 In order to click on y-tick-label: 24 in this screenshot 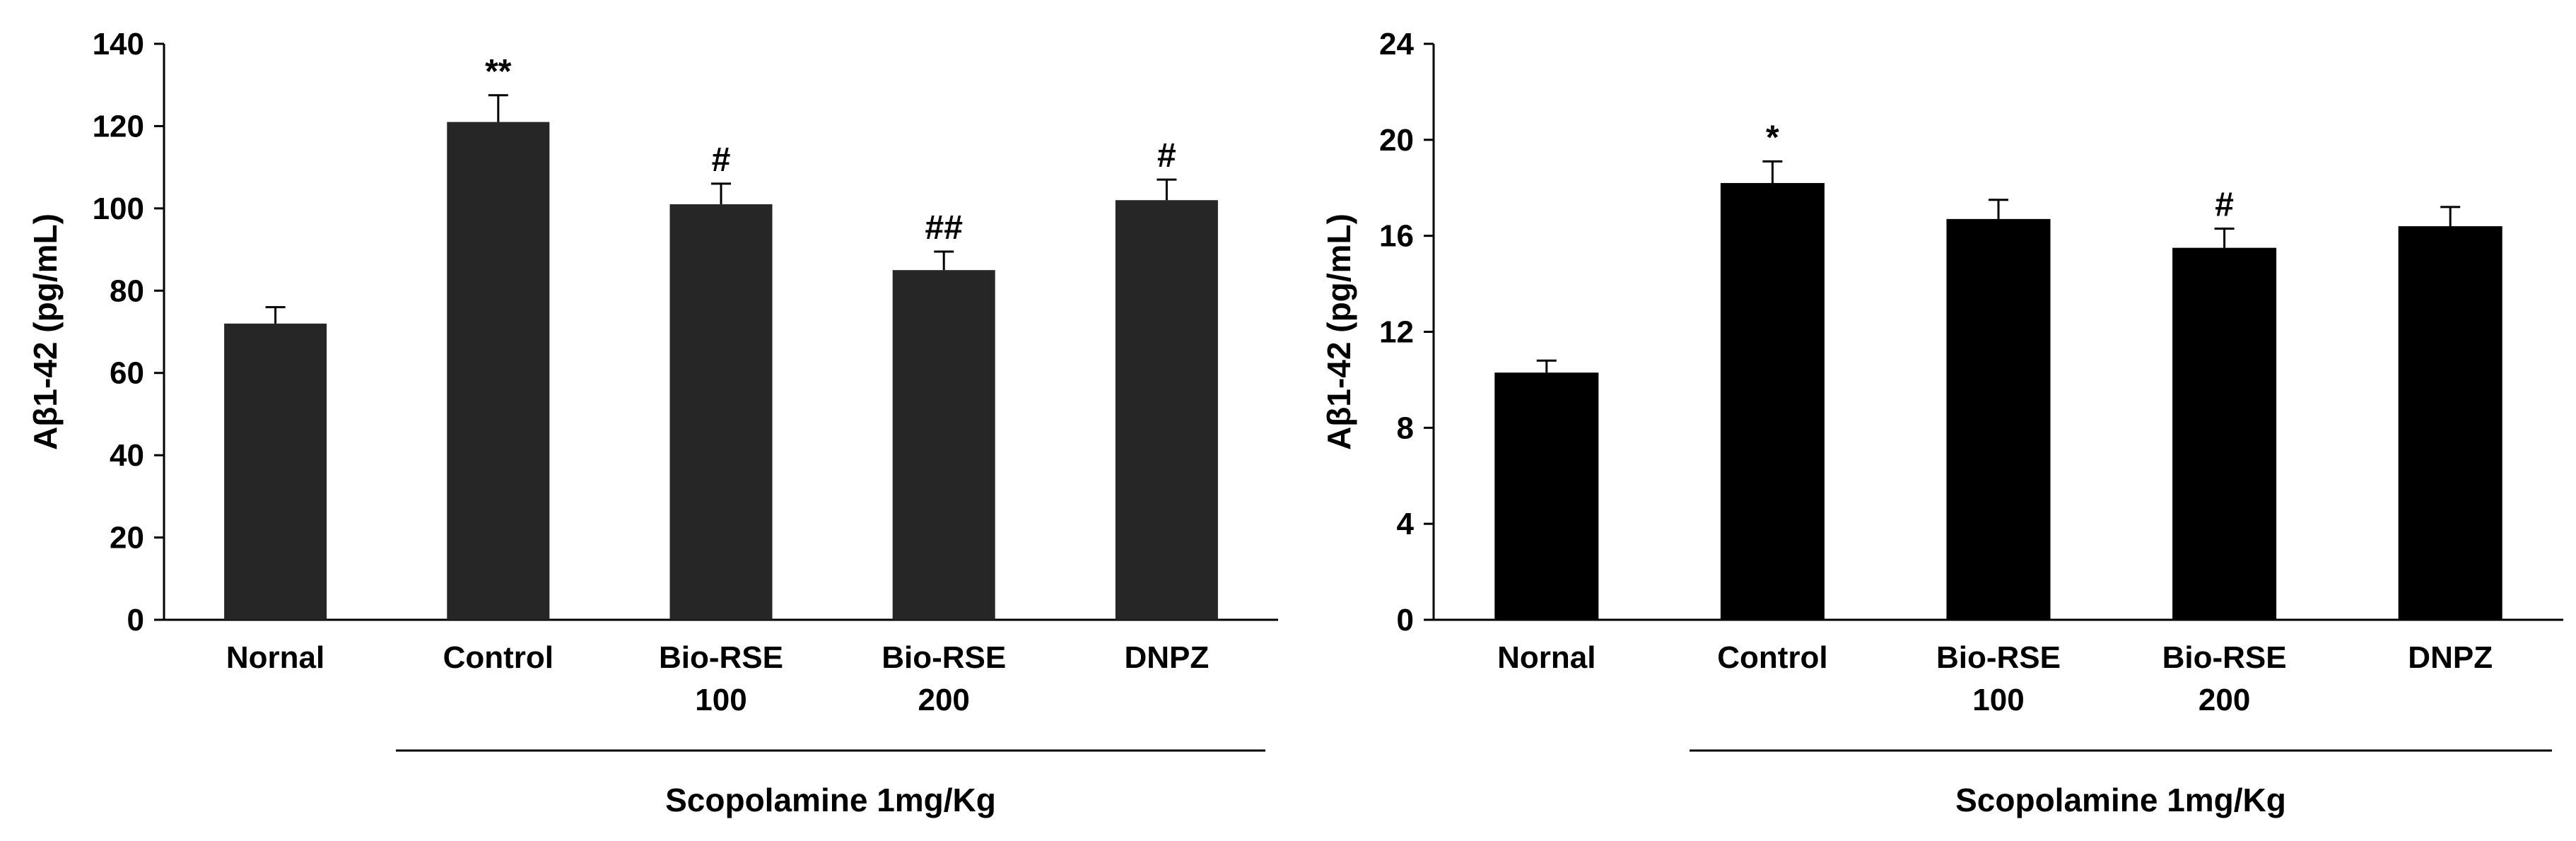, I will do `click(1397, 44)`.